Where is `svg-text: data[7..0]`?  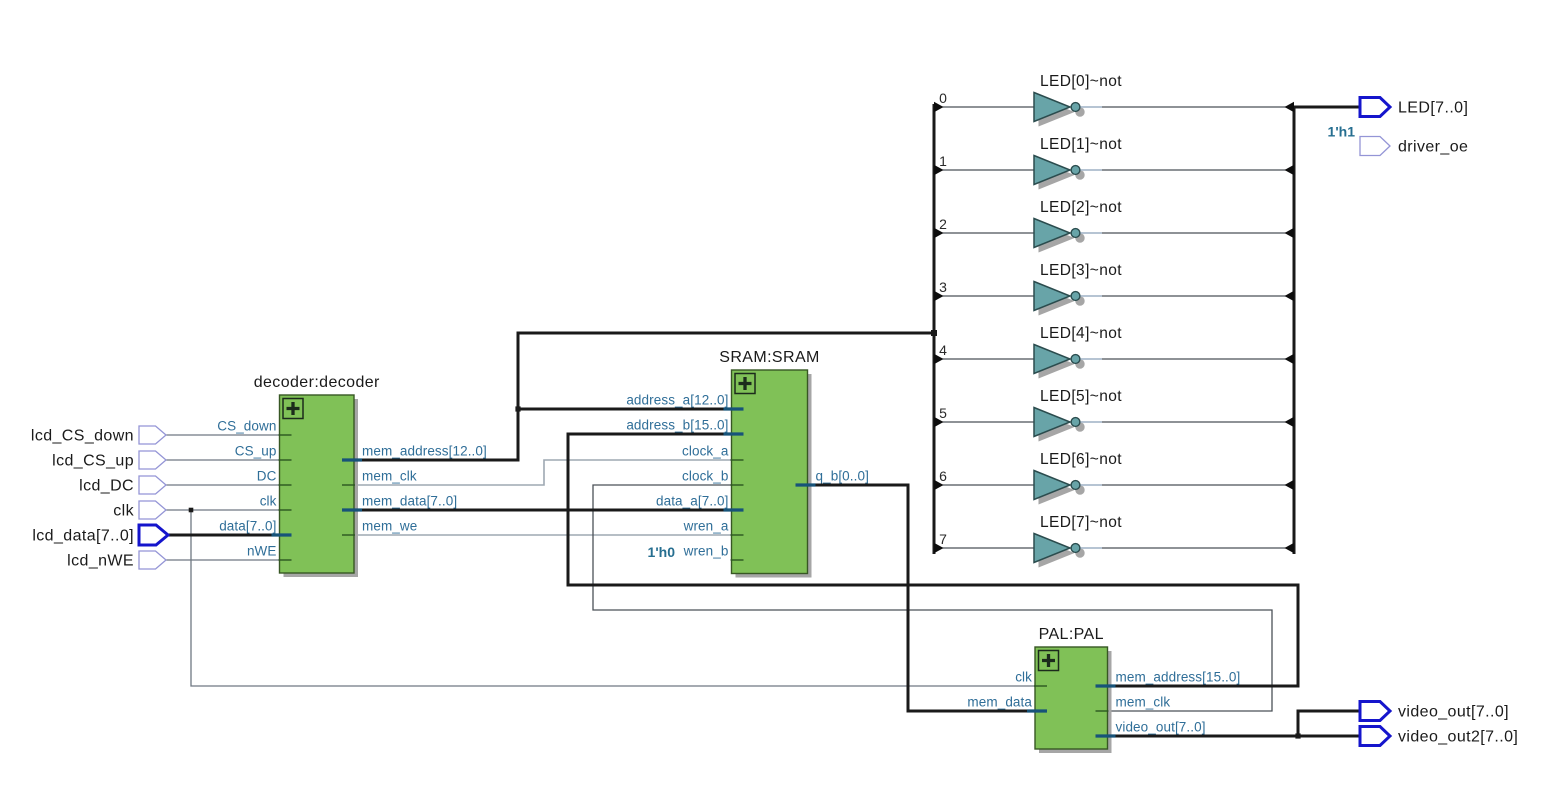
svg-text: data[7..0] is located at coordinates (247, 526).